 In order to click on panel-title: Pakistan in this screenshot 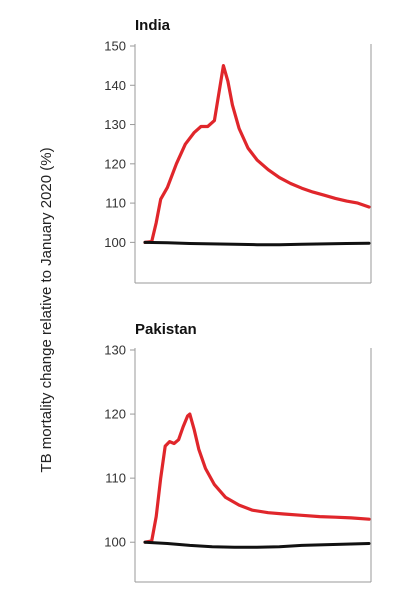, I will do `click(166, 329)`.